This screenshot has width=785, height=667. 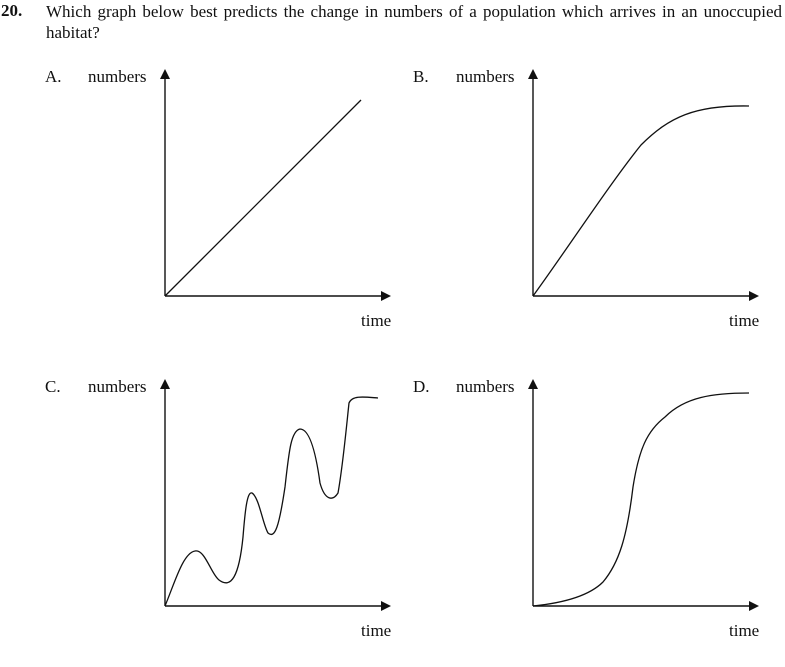 What do you see at coordinates (641, 201) in the screenshot?
I see `curve-level-off` at bounding box center [641, 201].